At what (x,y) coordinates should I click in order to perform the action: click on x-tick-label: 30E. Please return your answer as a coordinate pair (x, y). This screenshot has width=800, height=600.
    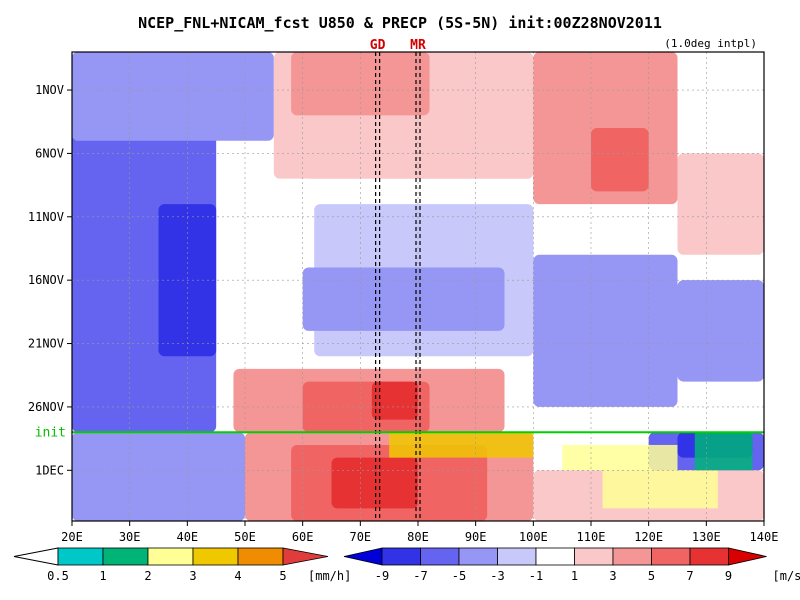
    Looking at the image, I should click on (130, 537).